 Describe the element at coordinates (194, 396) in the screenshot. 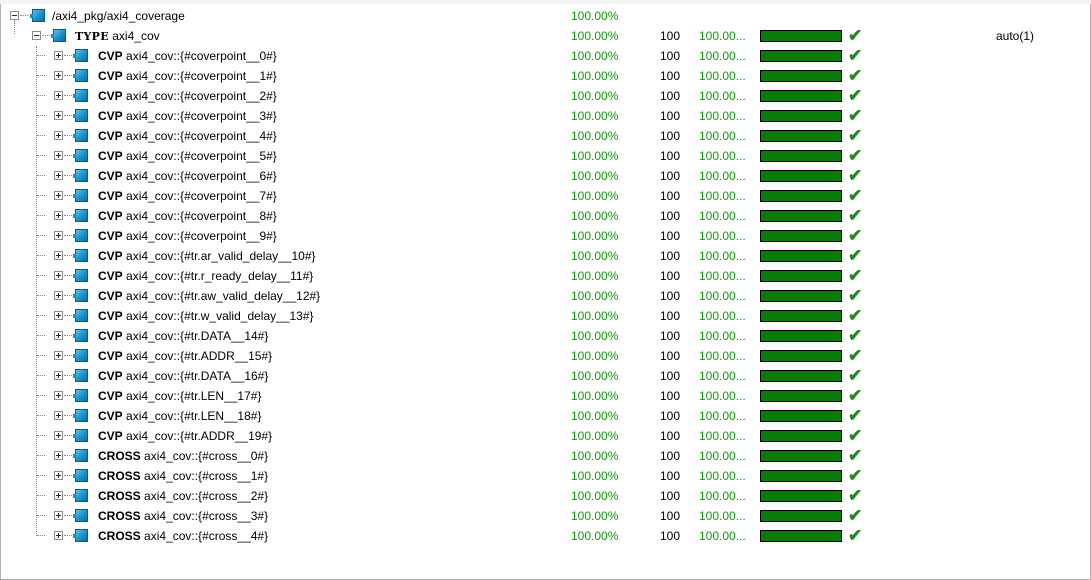

I see `item-name: axi4_cov::{#tr.LEN__17#}` at that location.